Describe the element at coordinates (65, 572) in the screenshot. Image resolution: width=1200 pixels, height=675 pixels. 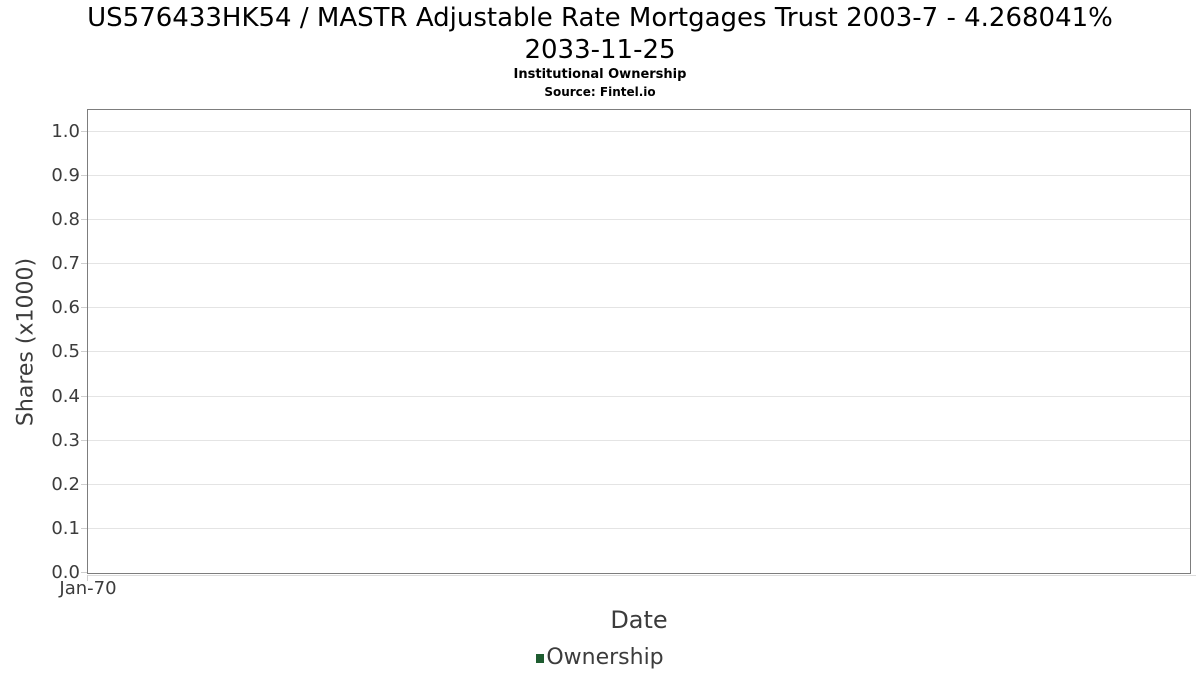
I see `y-tick-label: 0.0` at that location.